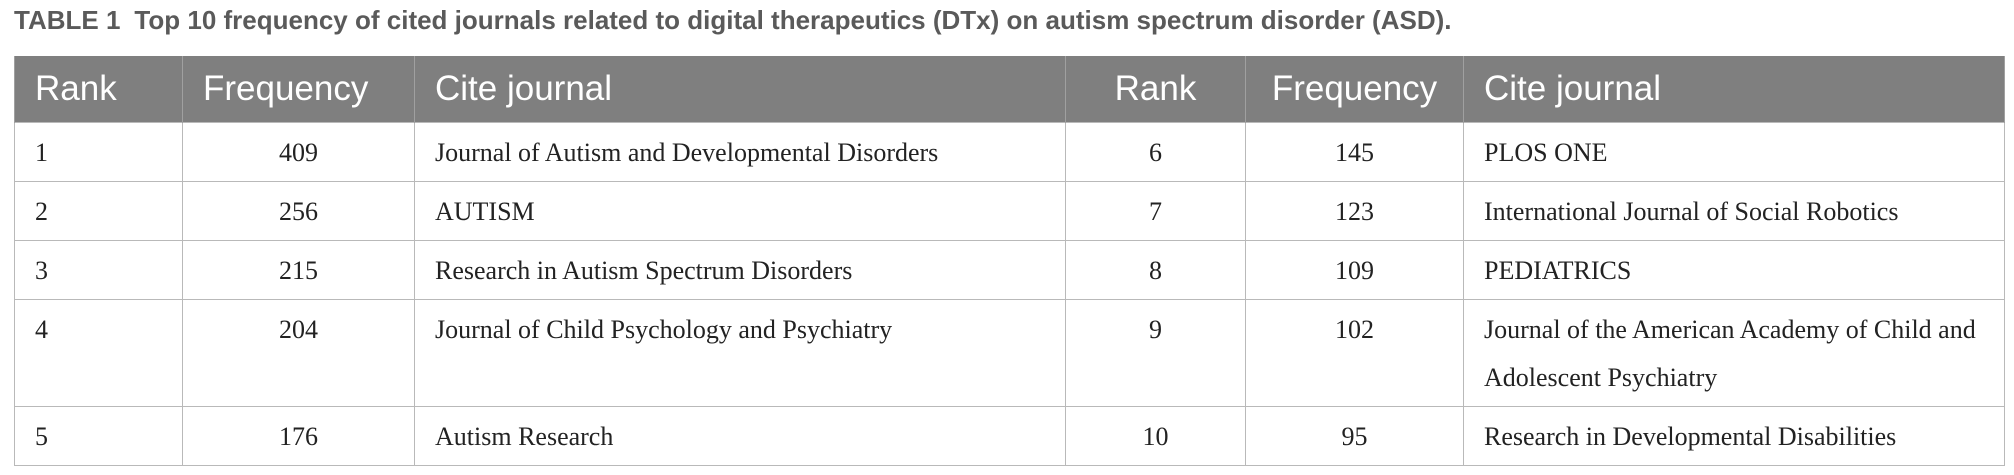 The width and height of the screenshot is (2014, 475). I want to click on frequency-cell: 123, so click(1354, 211).